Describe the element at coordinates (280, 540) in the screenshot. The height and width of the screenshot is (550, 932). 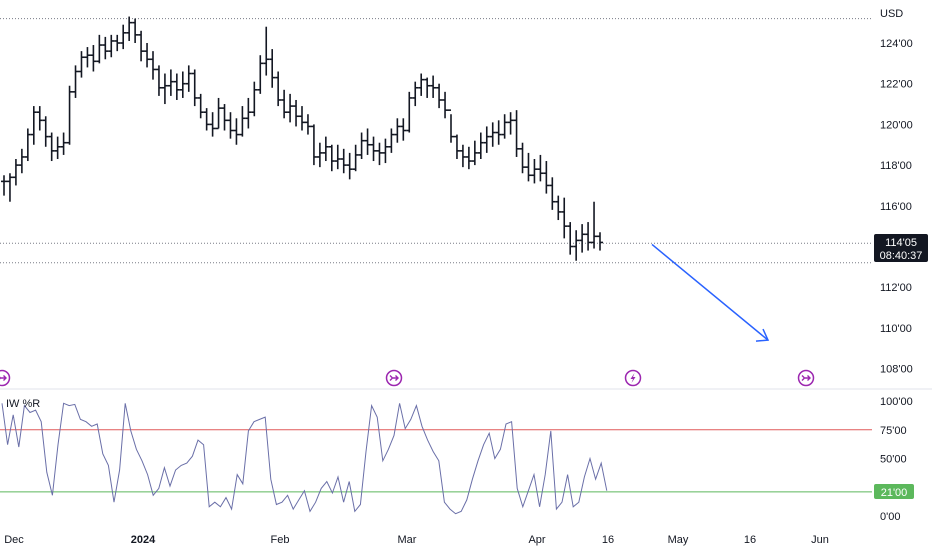
I see `time-tick-label: Feb` at that location.